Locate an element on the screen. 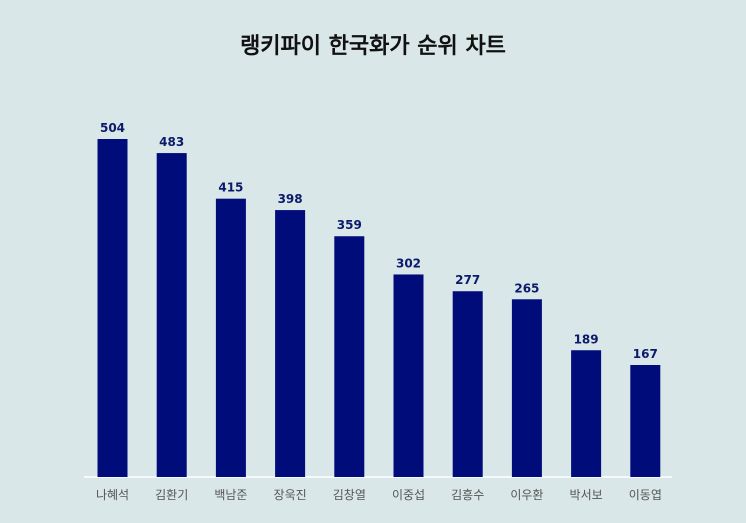  category-label: 백남준 is located at coordinates (230, 495).